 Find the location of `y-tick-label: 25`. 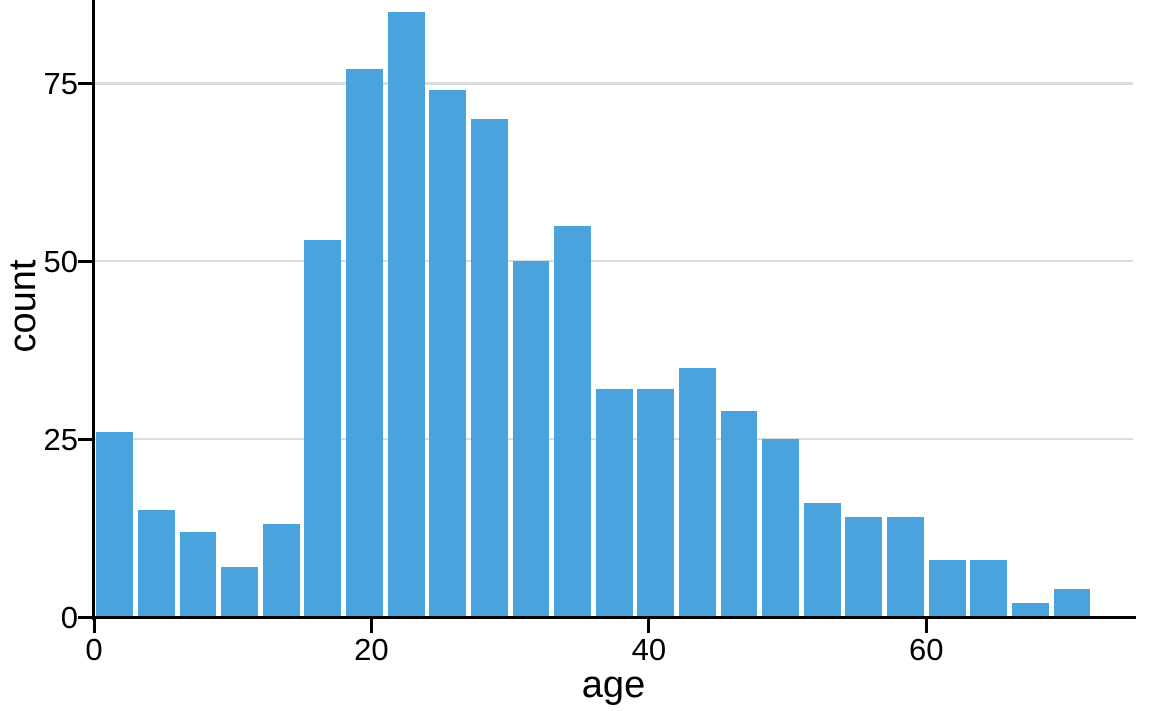

y-tick-label: 25 is located at coordinates (60, 439).